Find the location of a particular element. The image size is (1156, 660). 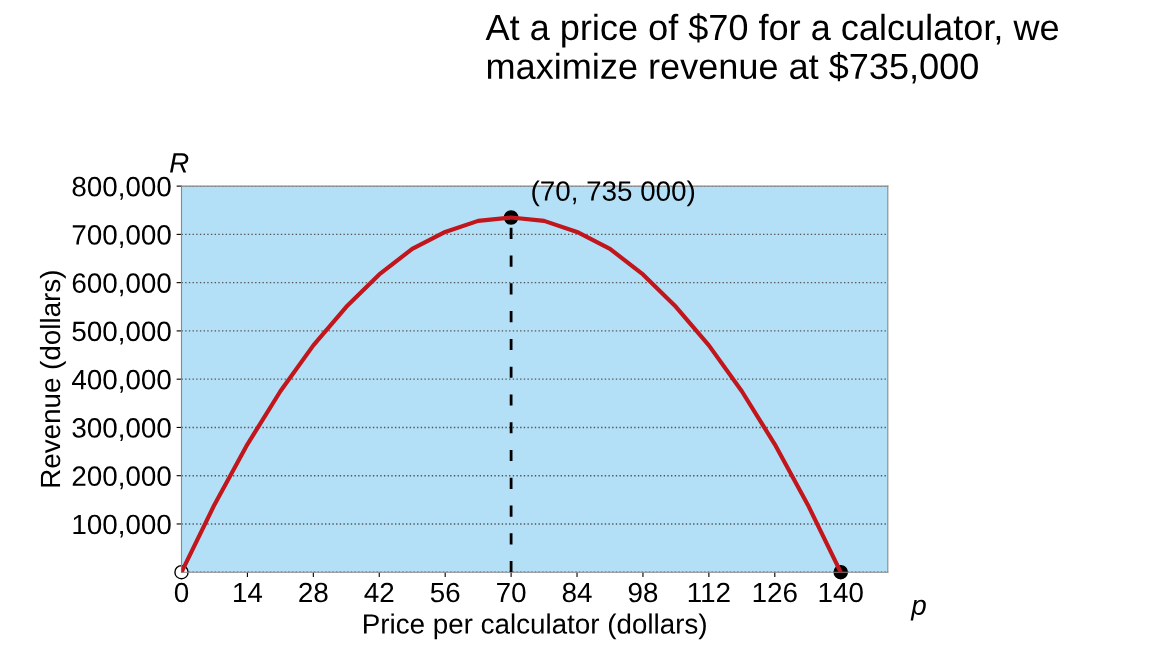

text: p is located at coordinates (918, 610).